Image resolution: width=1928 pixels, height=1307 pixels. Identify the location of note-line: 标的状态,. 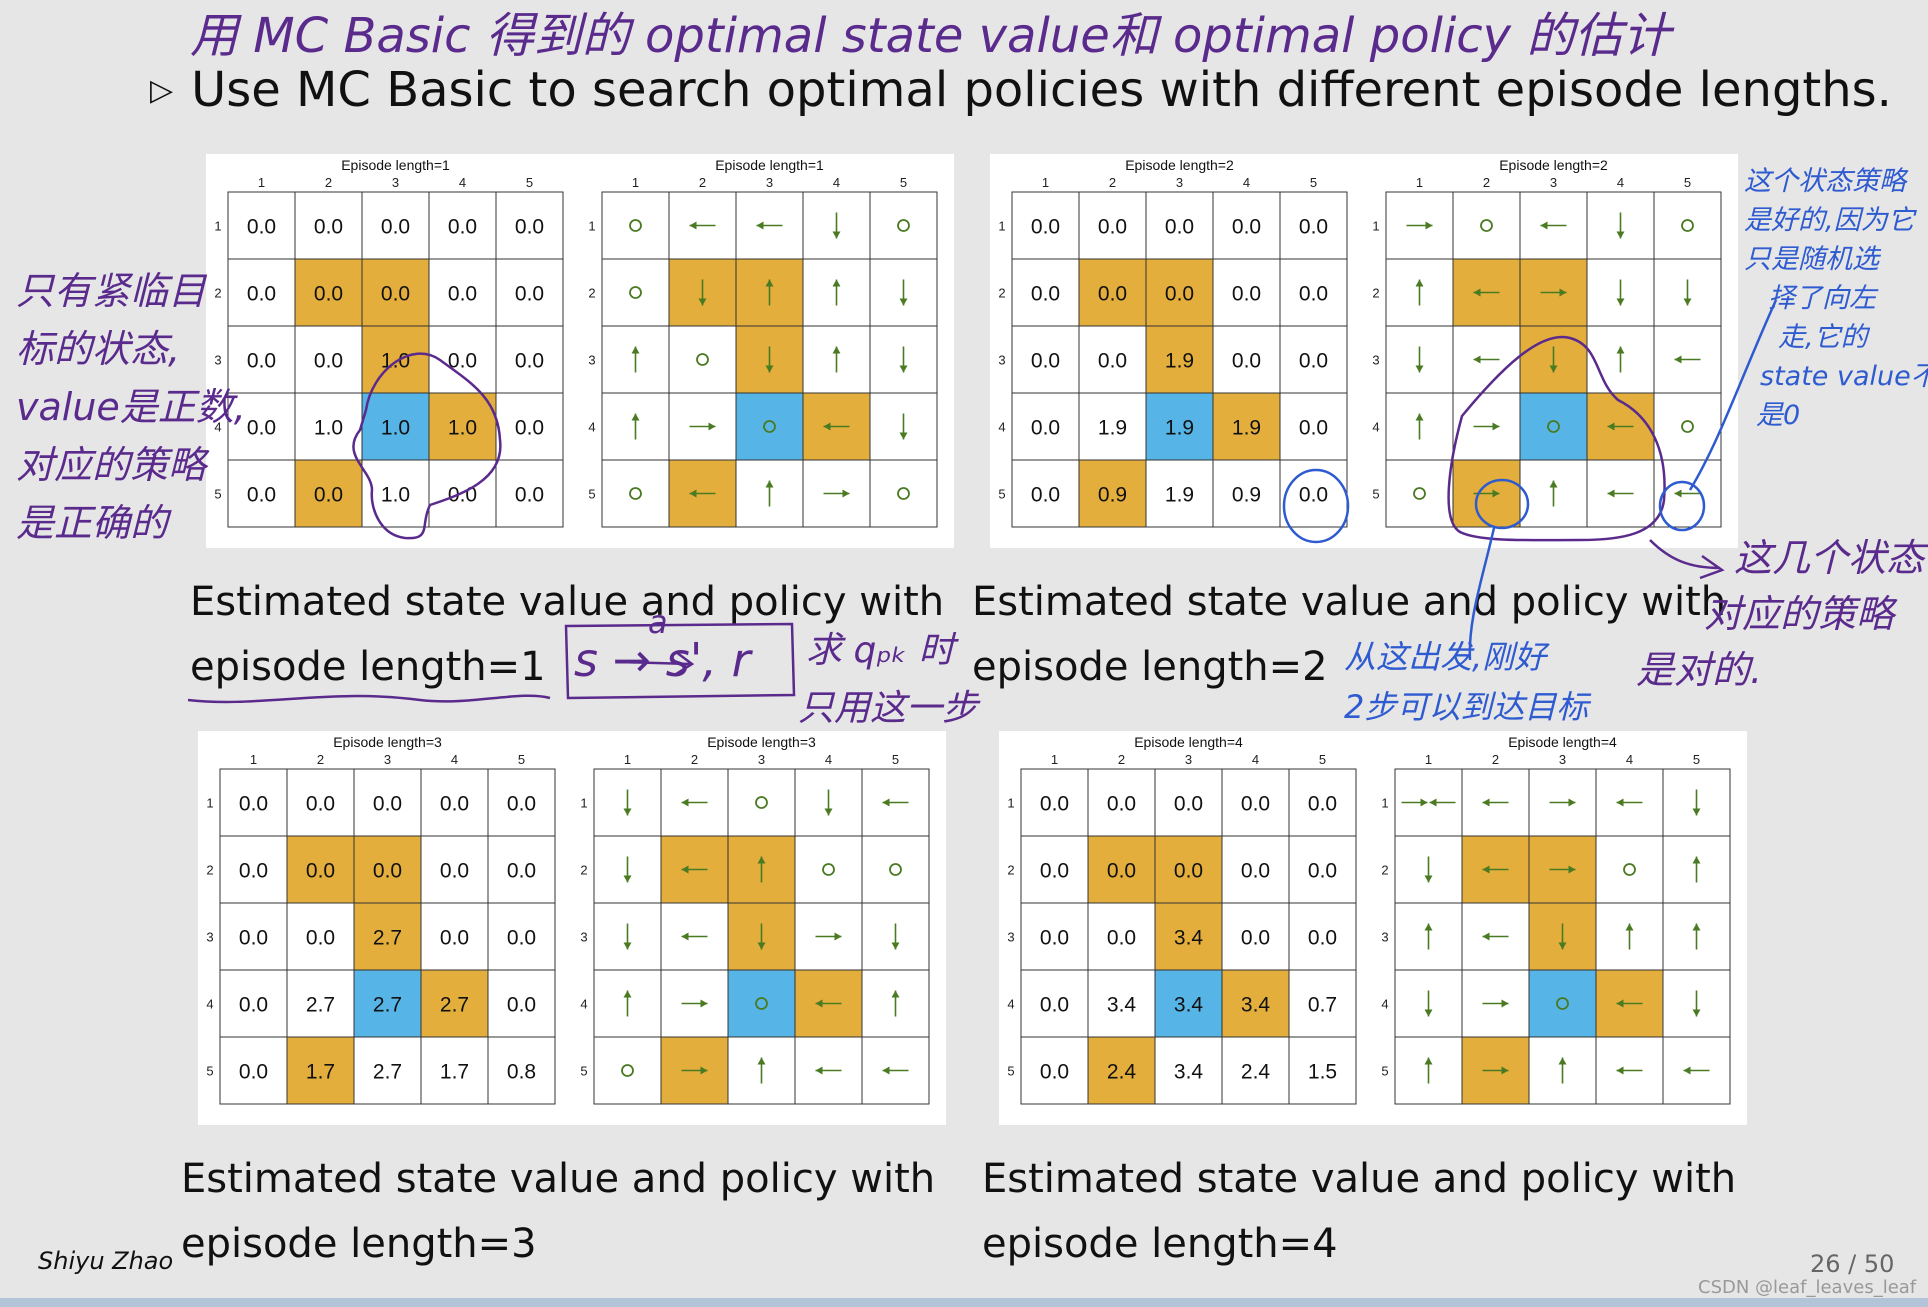
(98, 349).